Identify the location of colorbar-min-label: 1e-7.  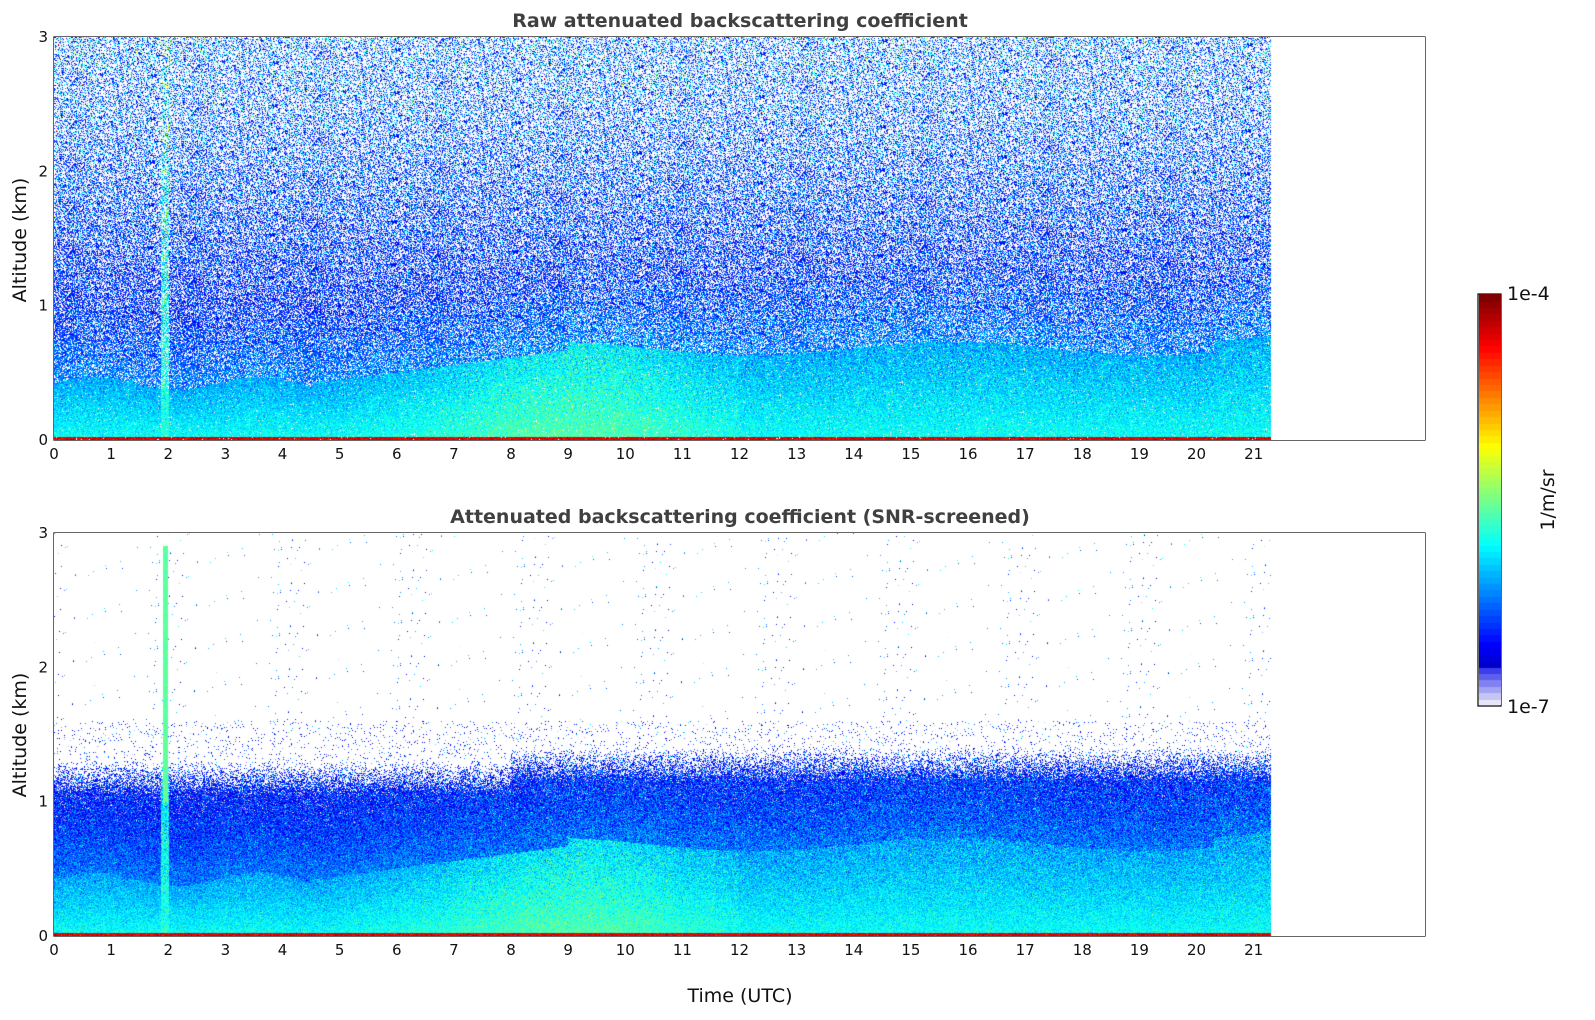
(1528, 707).